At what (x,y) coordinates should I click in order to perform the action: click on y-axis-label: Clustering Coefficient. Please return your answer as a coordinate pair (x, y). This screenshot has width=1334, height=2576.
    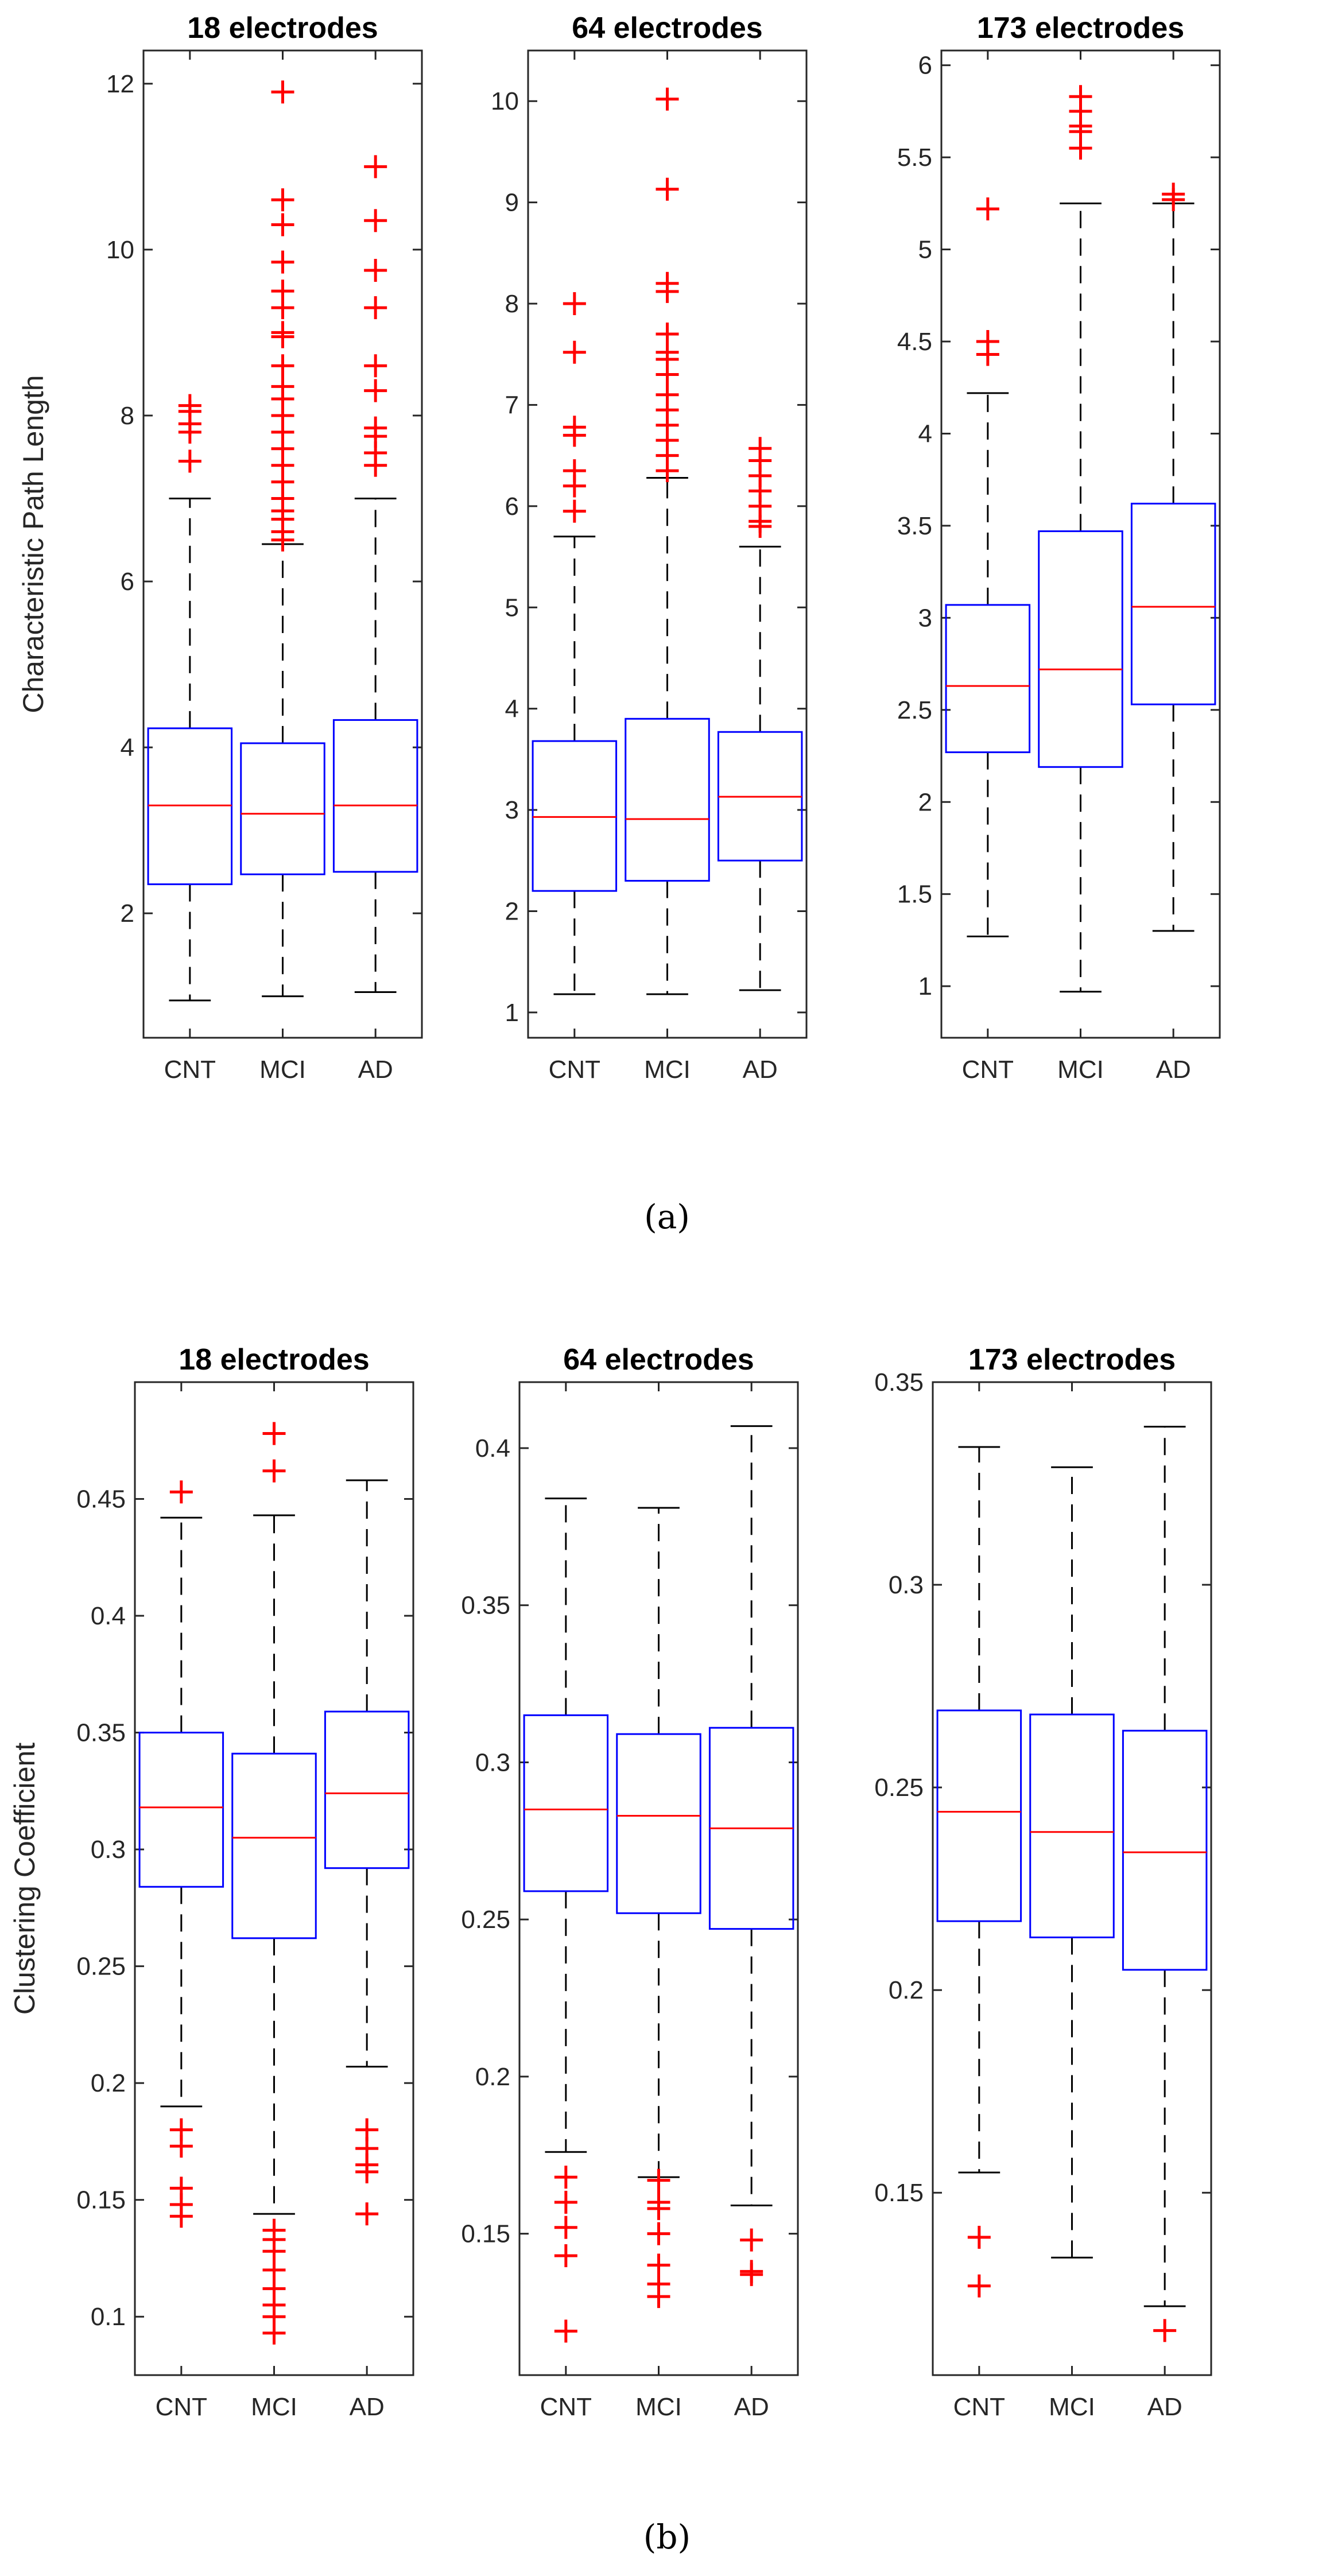
    Looking at the image, I should click on (25, 1879).